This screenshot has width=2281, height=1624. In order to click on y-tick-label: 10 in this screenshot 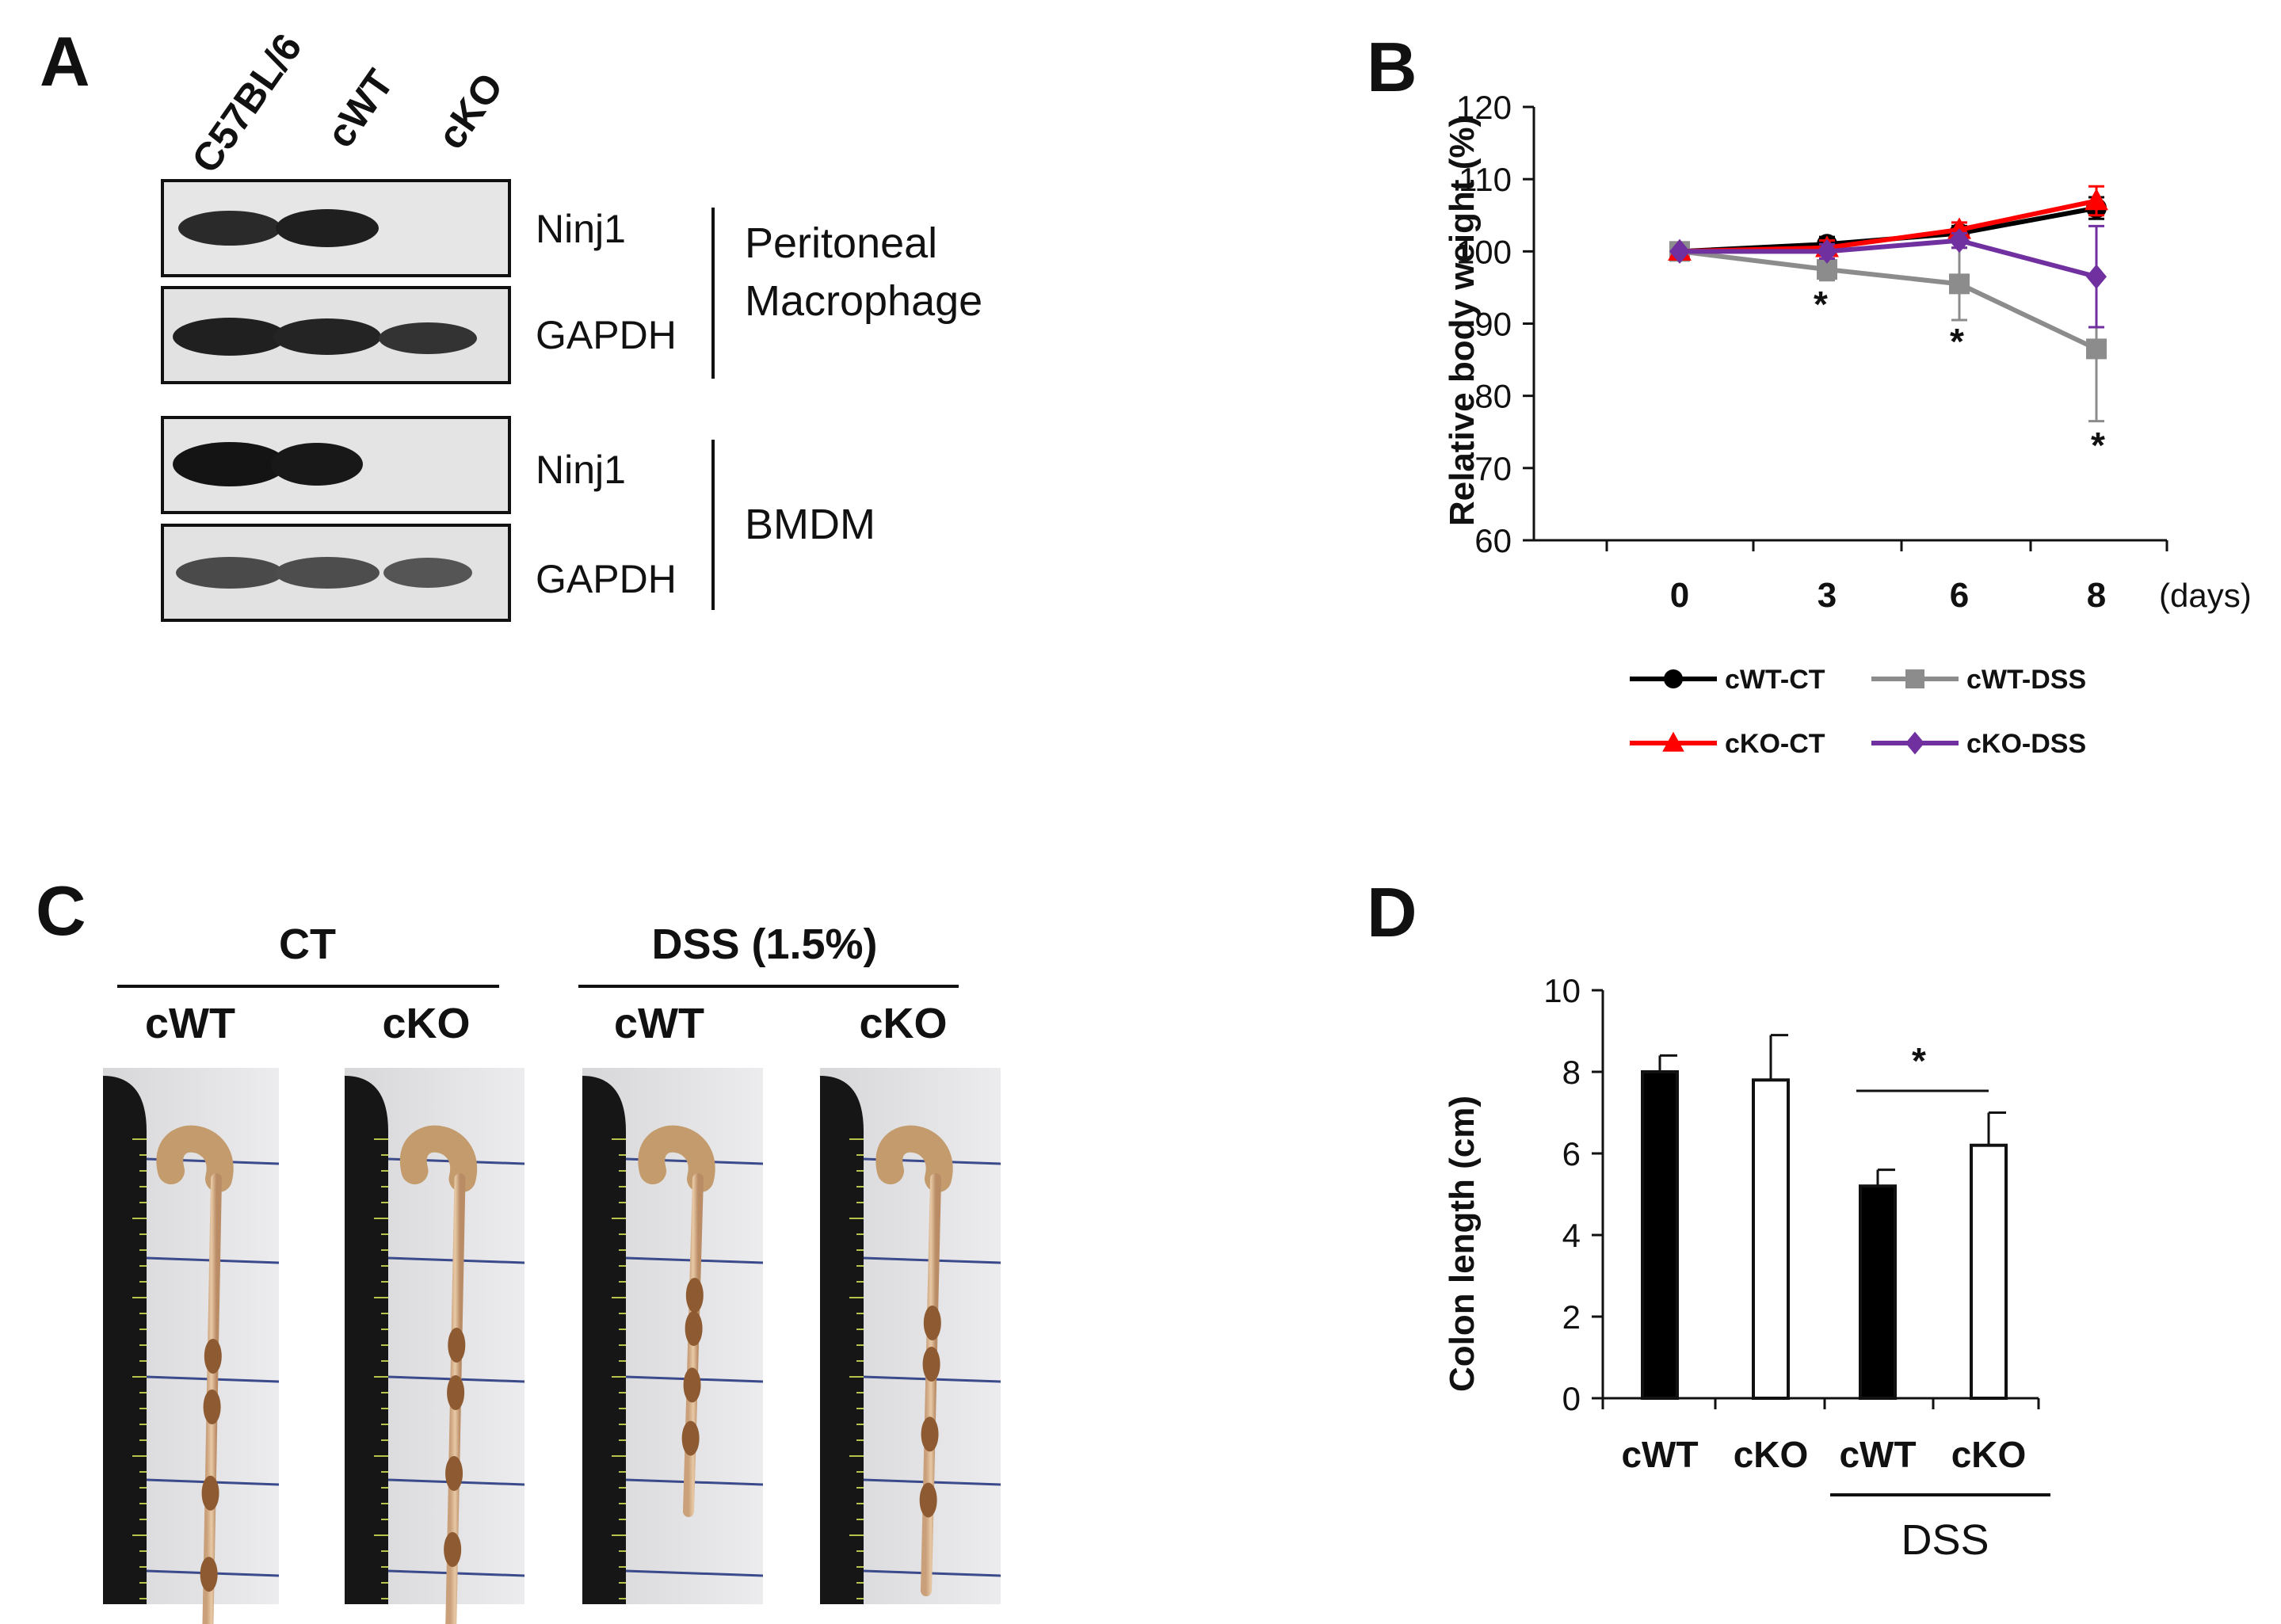, I will do `click(1562, 991)`.